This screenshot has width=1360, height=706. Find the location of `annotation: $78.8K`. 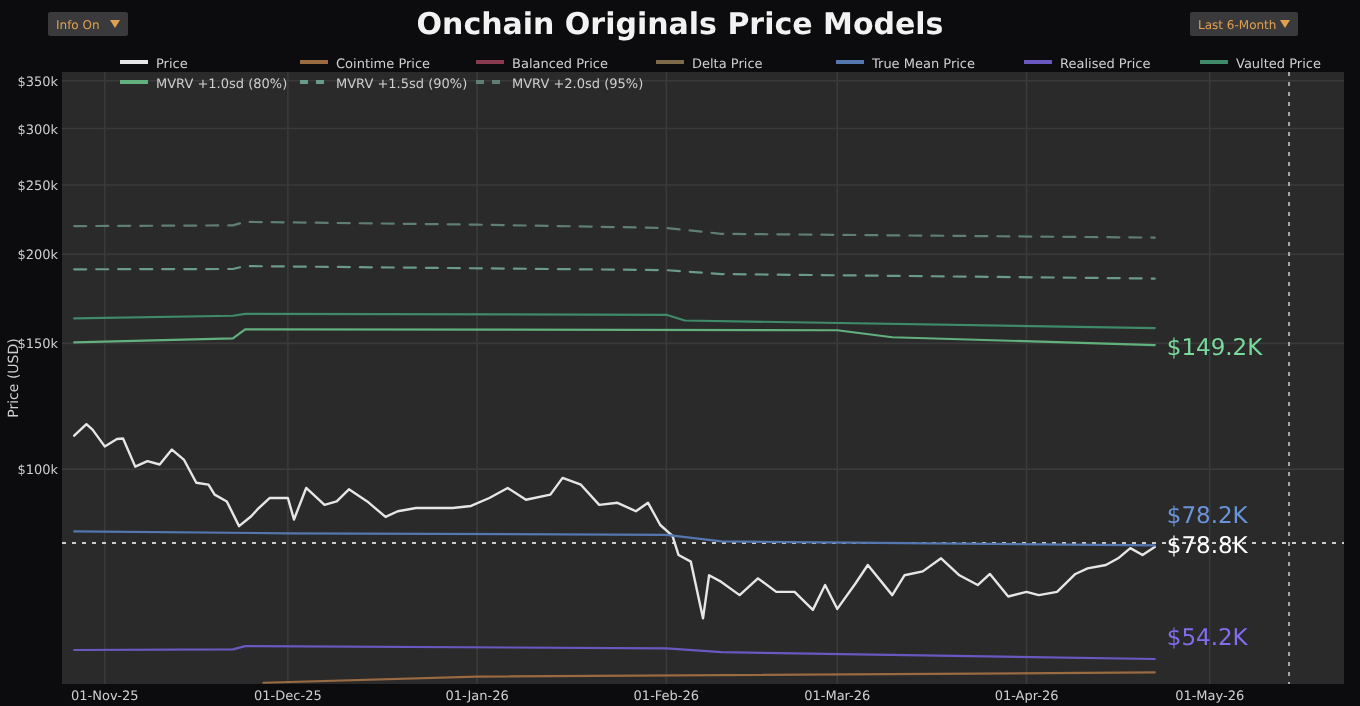

annotation: $78.8K is located at coordinates (1207, 544).